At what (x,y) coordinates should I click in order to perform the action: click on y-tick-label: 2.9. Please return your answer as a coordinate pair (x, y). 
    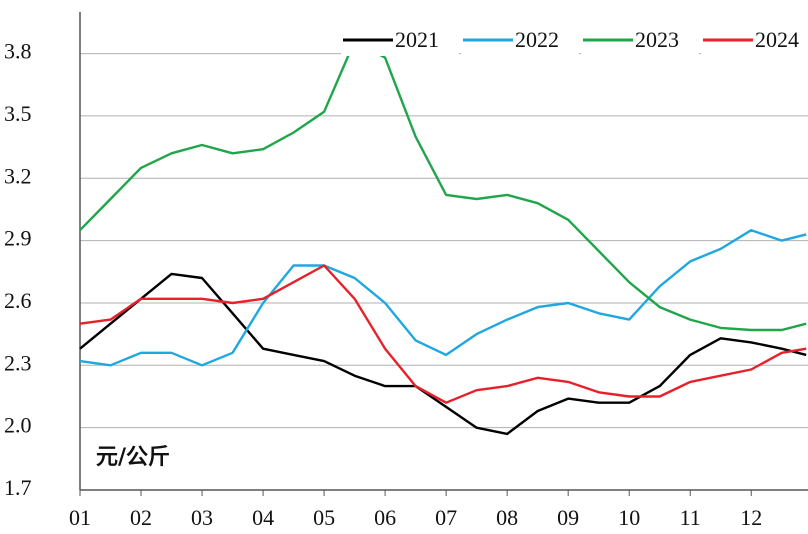
    Looking at the image, I should click on (18, 238).